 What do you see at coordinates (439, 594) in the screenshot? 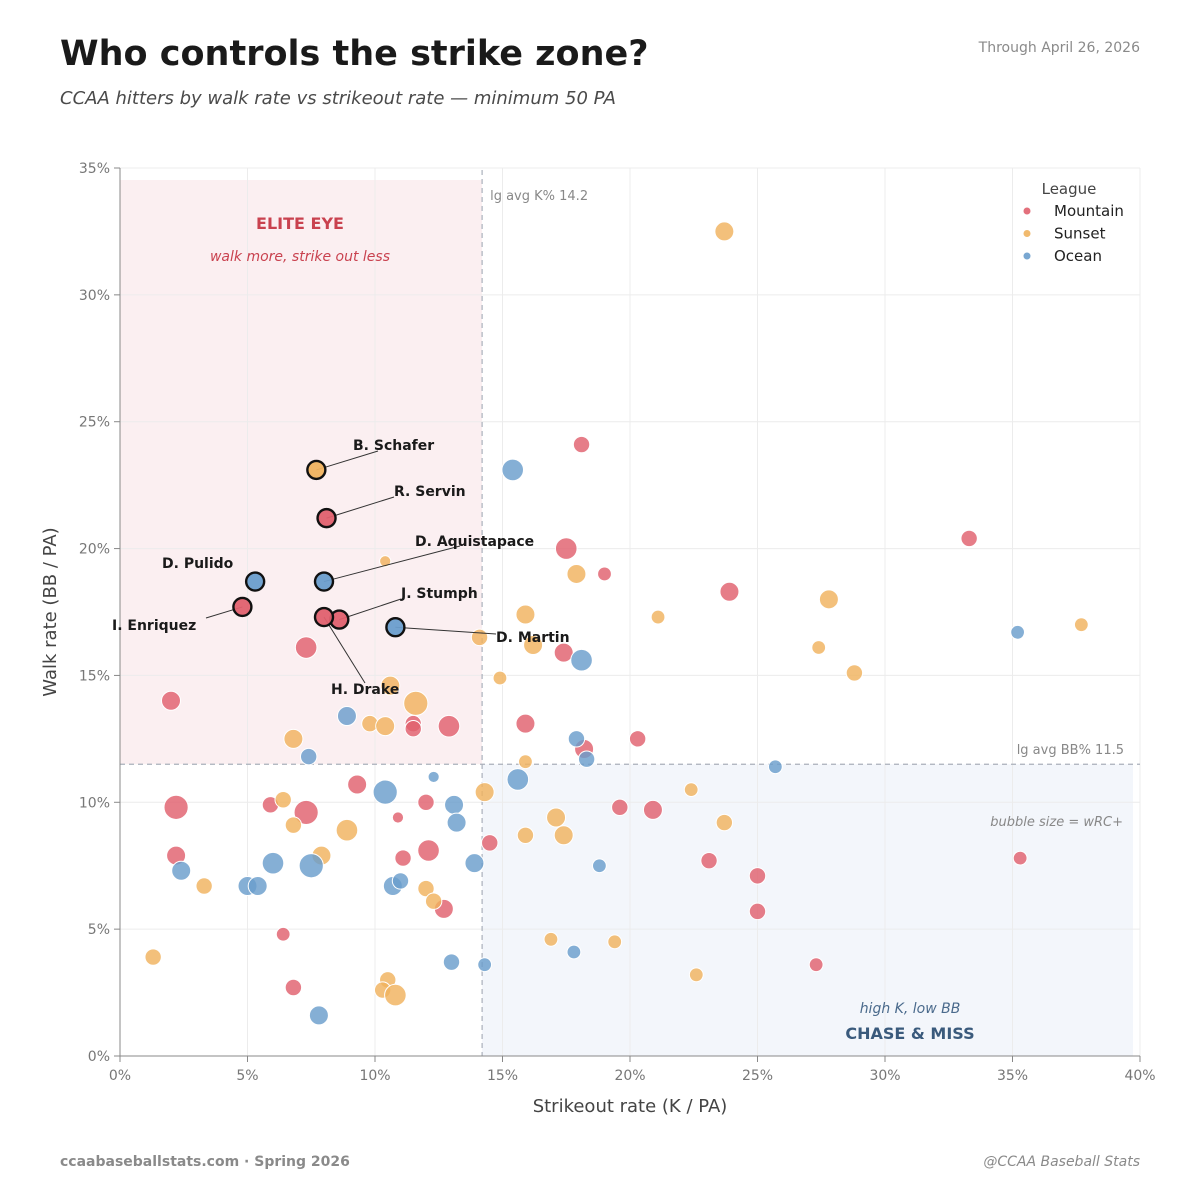
I see `player-label: J. Stumph` at bounding box center [439, 594].